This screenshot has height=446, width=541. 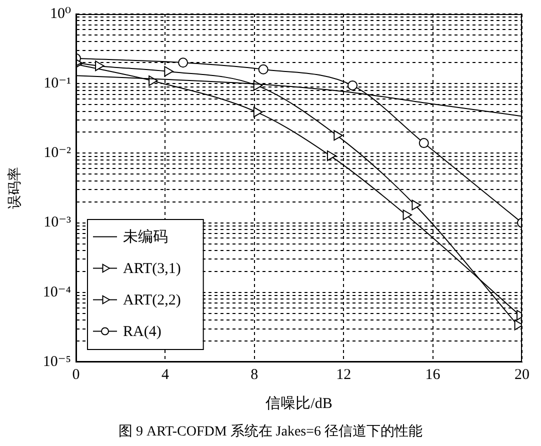 What do you see at coordinates (270, 432) in the screenshot?
I see `caption: 图 9 ART-COFDM 系统在 Jakes=6 径信道下的性能` at bounding box center [270, 432].